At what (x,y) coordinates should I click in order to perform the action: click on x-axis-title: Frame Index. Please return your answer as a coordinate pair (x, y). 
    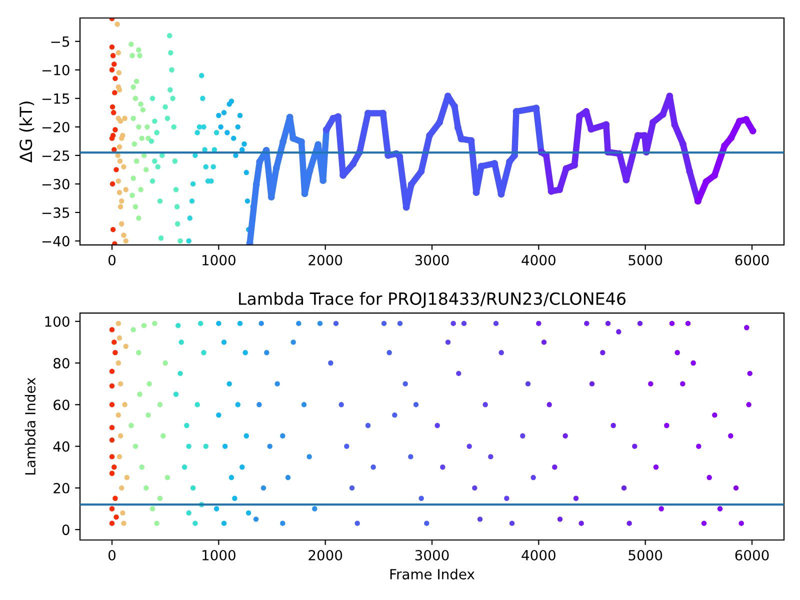
    Looking at the image, I should click on (432, 574).